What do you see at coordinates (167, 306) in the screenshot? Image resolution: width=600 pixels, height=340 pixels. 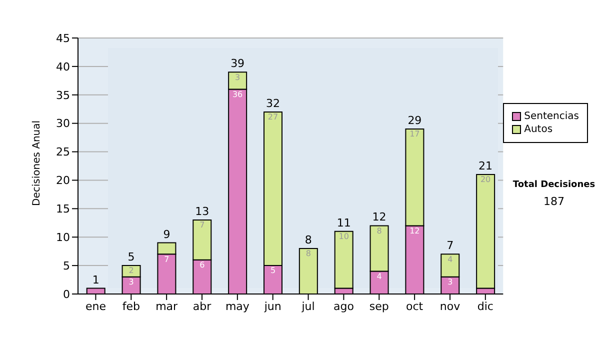 I see `x-tick-label: mar` at bounding box center [167, 306].